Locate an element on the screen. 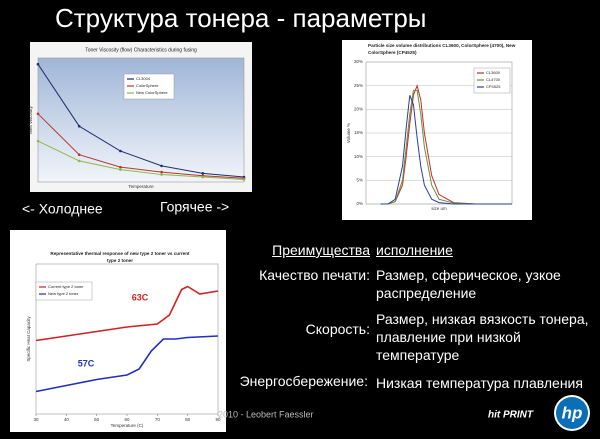 The image size is (600, 439). table-cell: Скорость: is located at coordinates (337, 329).